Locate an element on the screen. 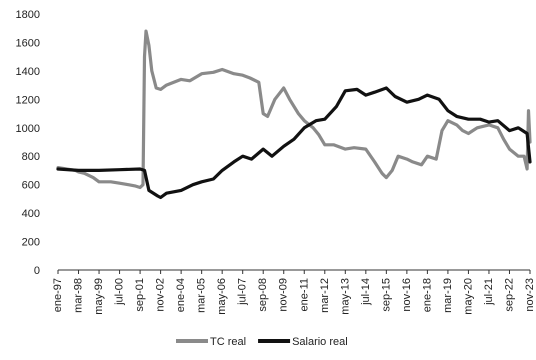 This screenshot has height=360, width=536. y-tick-label: 400 is located at coordinates (31, 214).